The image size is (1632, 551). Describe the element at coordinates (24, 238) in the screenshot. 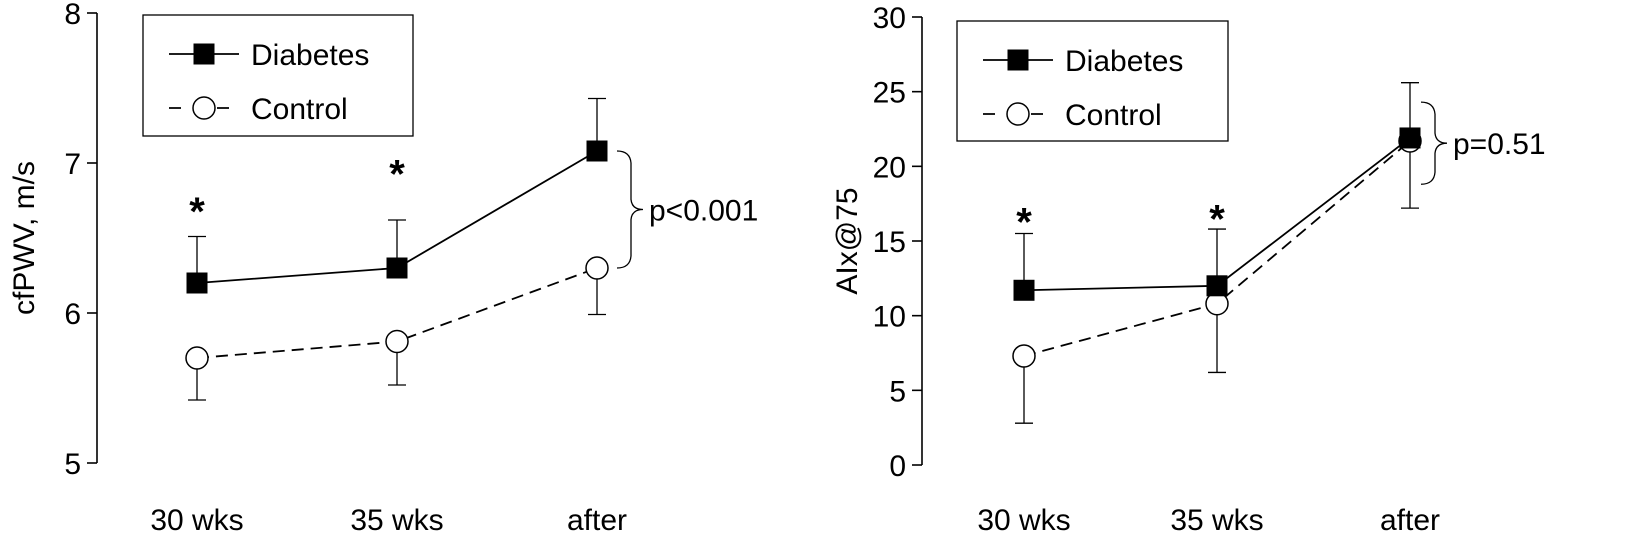

I see `y-axis-label: cfPWV, m/s` at that location.